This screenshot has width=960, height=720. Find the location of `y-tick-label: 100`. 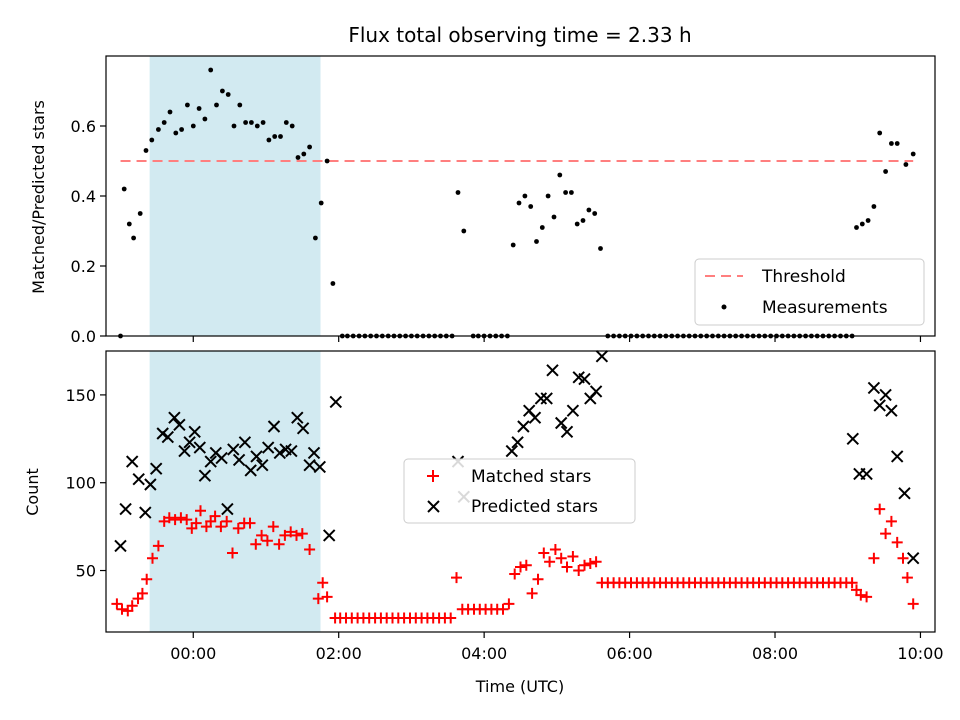

y-tick-label: 100 is located at coordinates (80, 483).